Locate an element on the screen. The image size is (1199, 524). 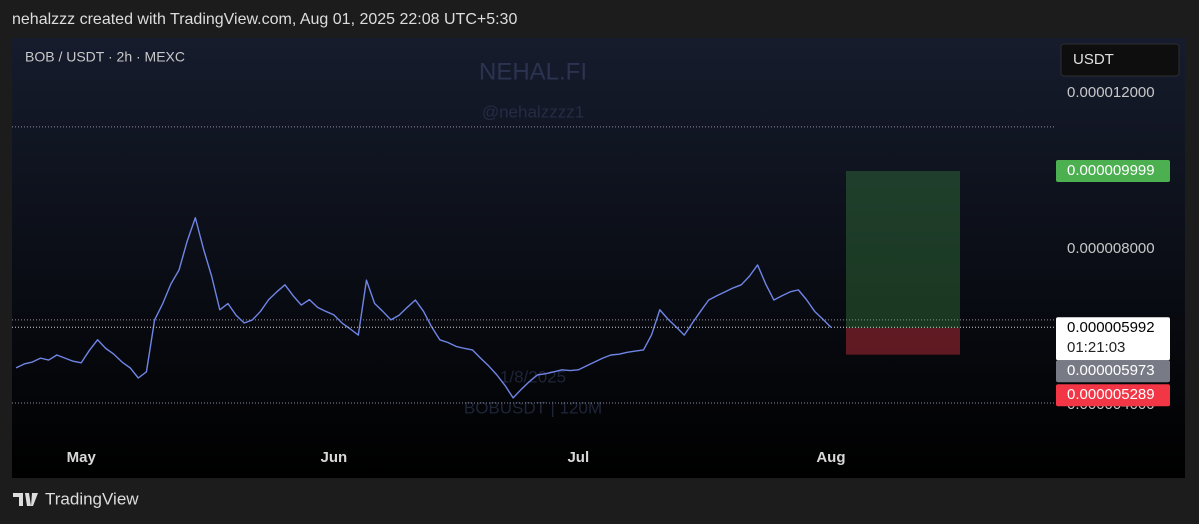
currency-label: USDT is located at coordinates (1093, 59).